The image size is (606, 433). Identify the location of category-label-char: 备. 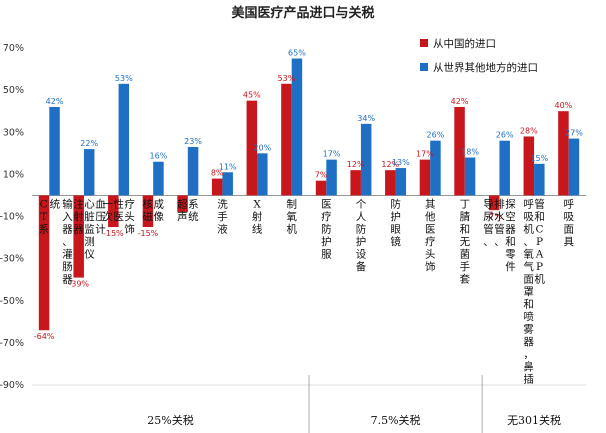
(361, 266).